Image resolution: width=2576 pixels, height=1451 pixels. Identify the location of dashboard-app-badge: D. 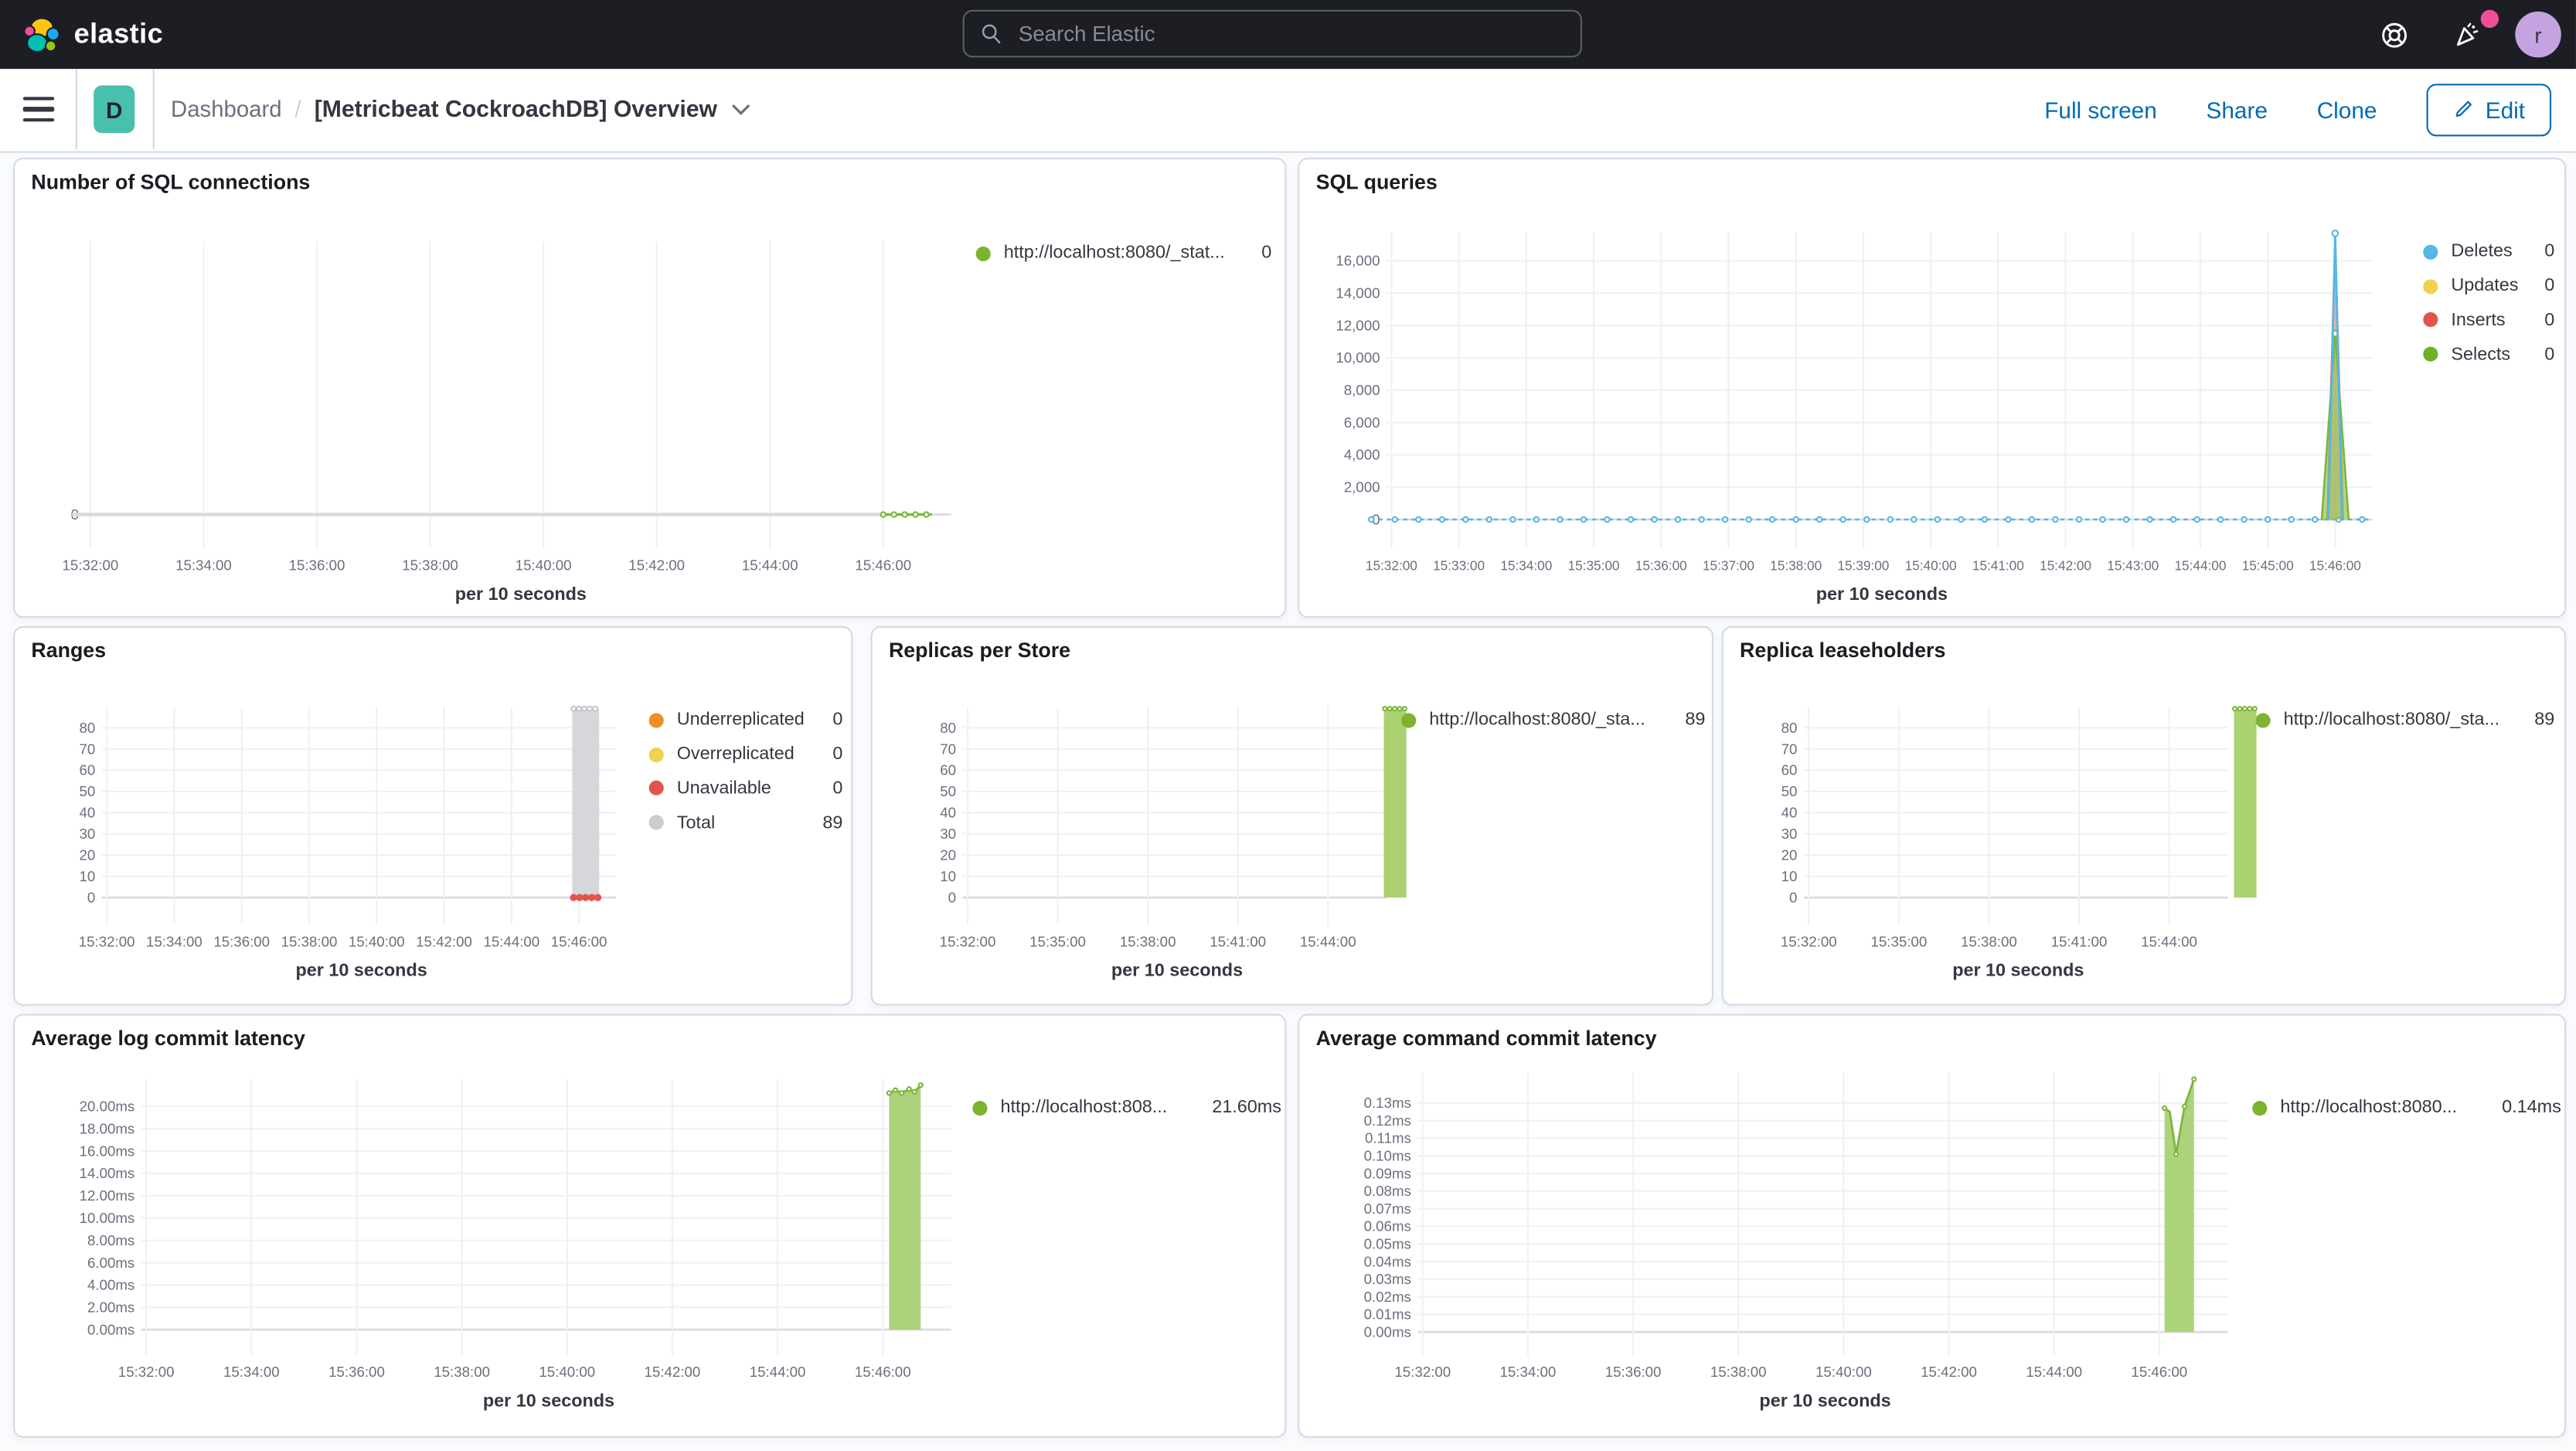
(114, 109).